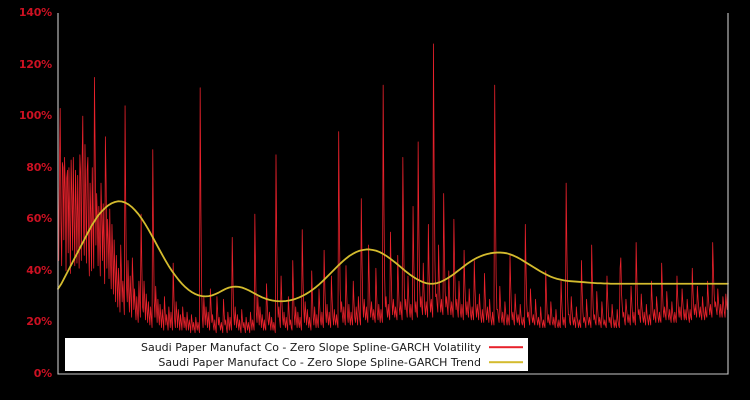  I want to click on y-axis-tick-label: 40%, so click(39, 270).